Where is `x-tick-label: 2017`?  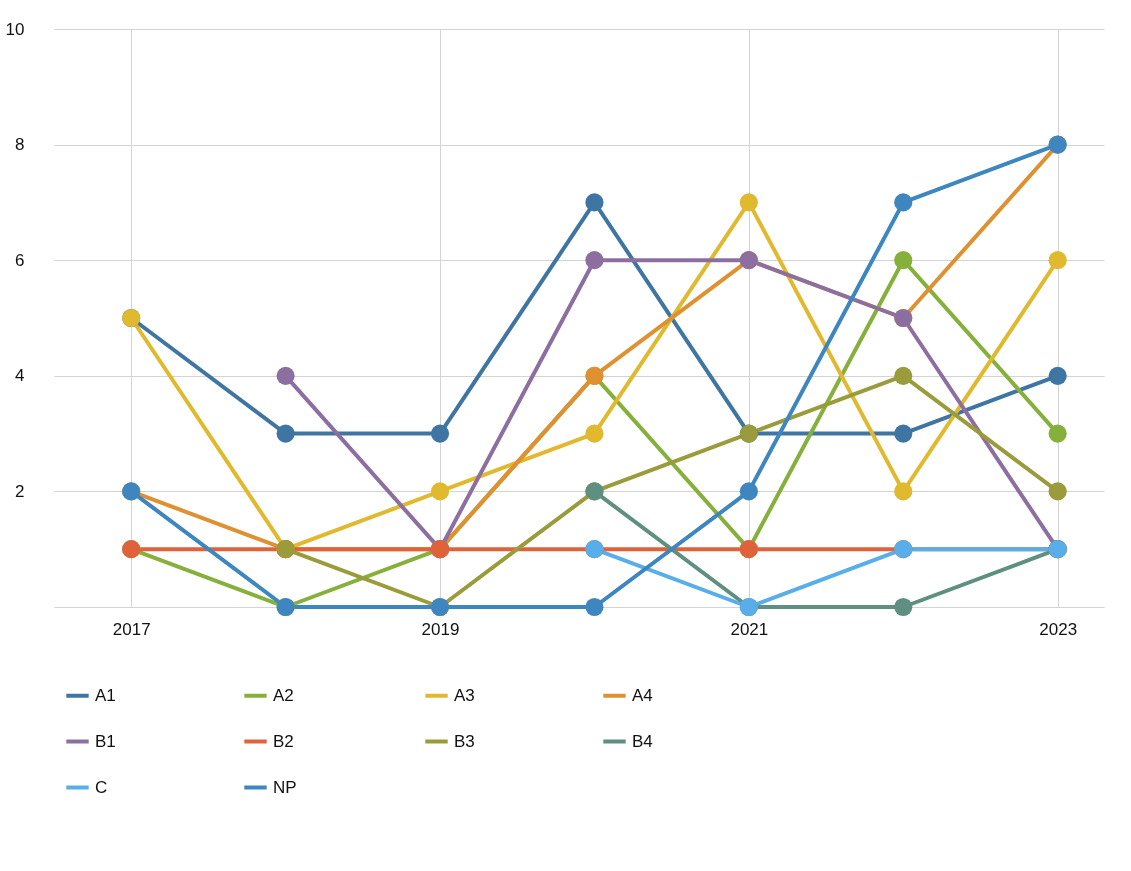
x-tick-label: 2017 is located at coordinates (131, 629).